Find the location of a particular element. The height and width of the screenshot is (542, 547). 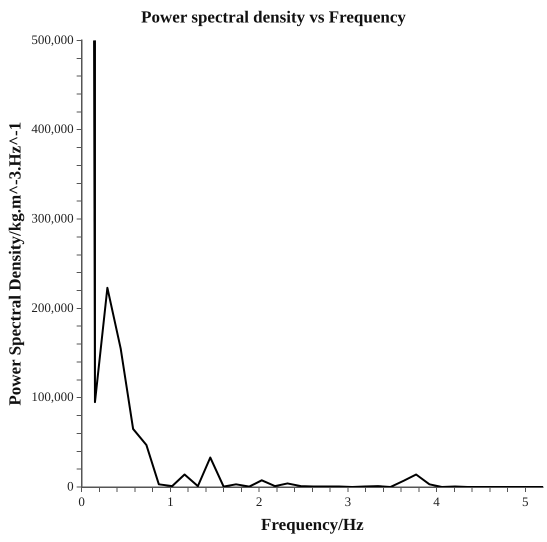

x-tick-label: 0 is located at coordinates (81, 502).